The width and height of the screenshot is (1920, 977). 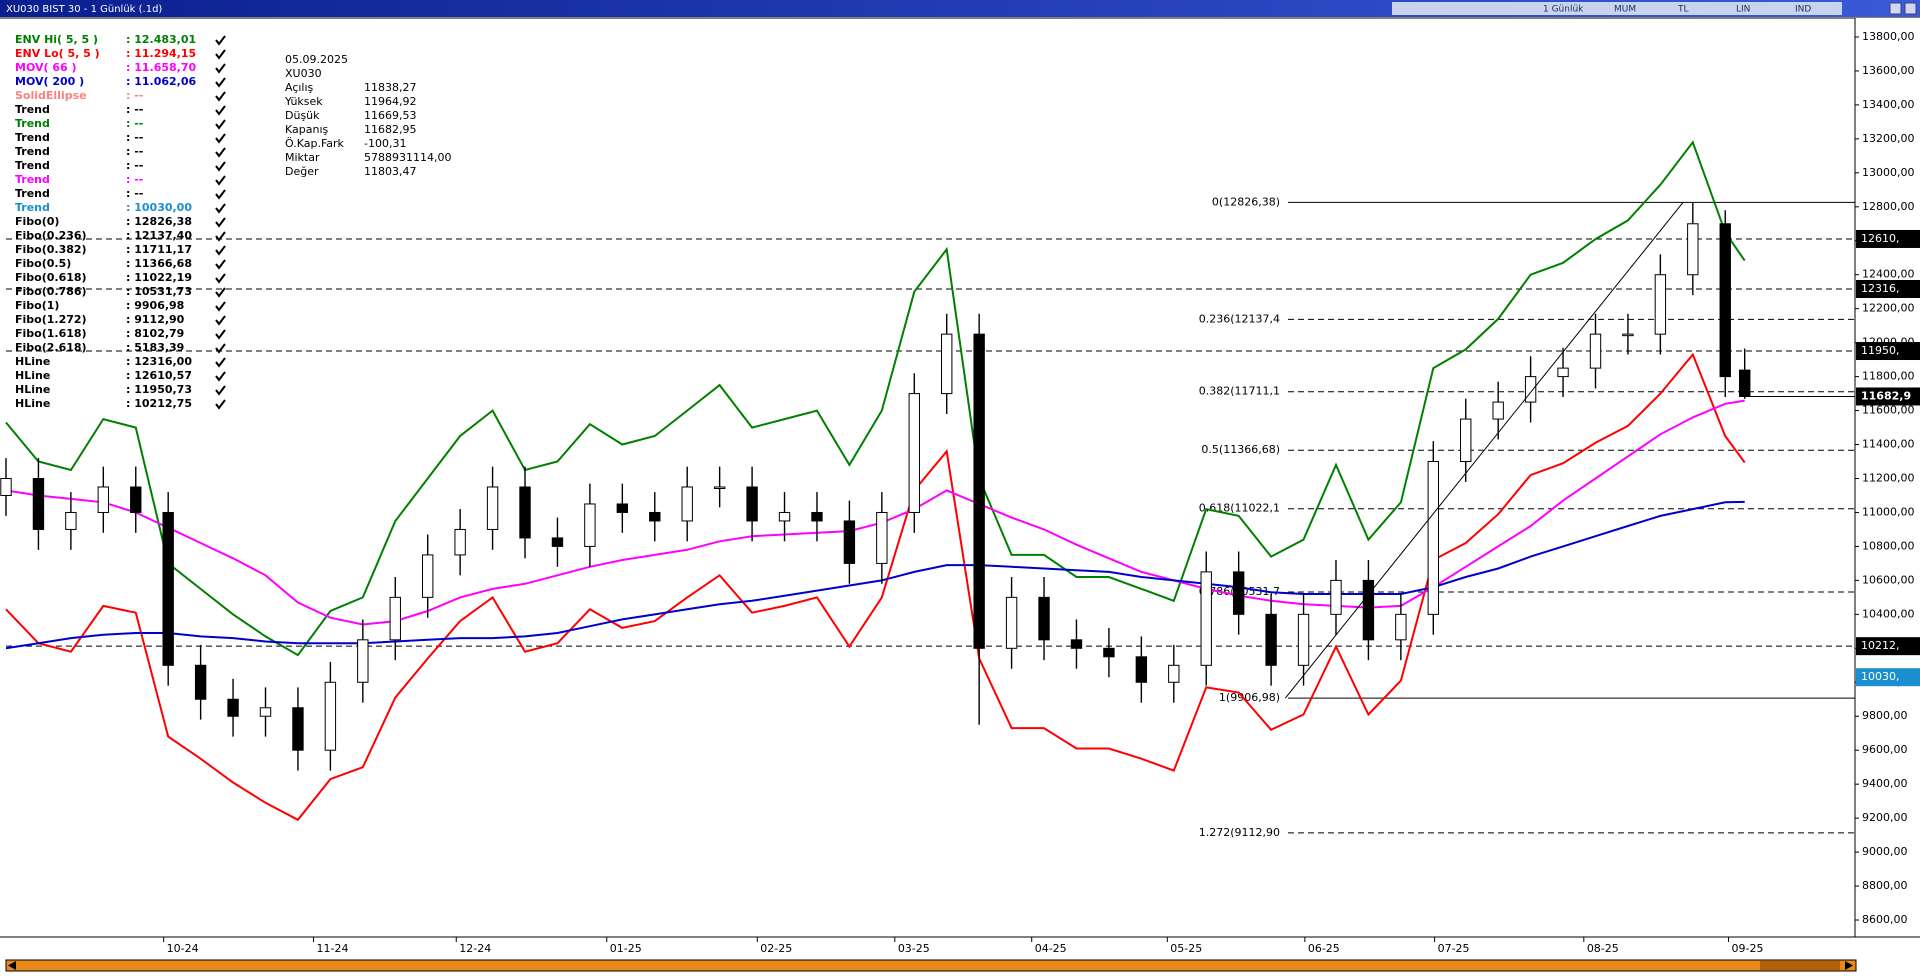 I want to click on y-tick-label: 11000,00, so click(x=1888, y=511).